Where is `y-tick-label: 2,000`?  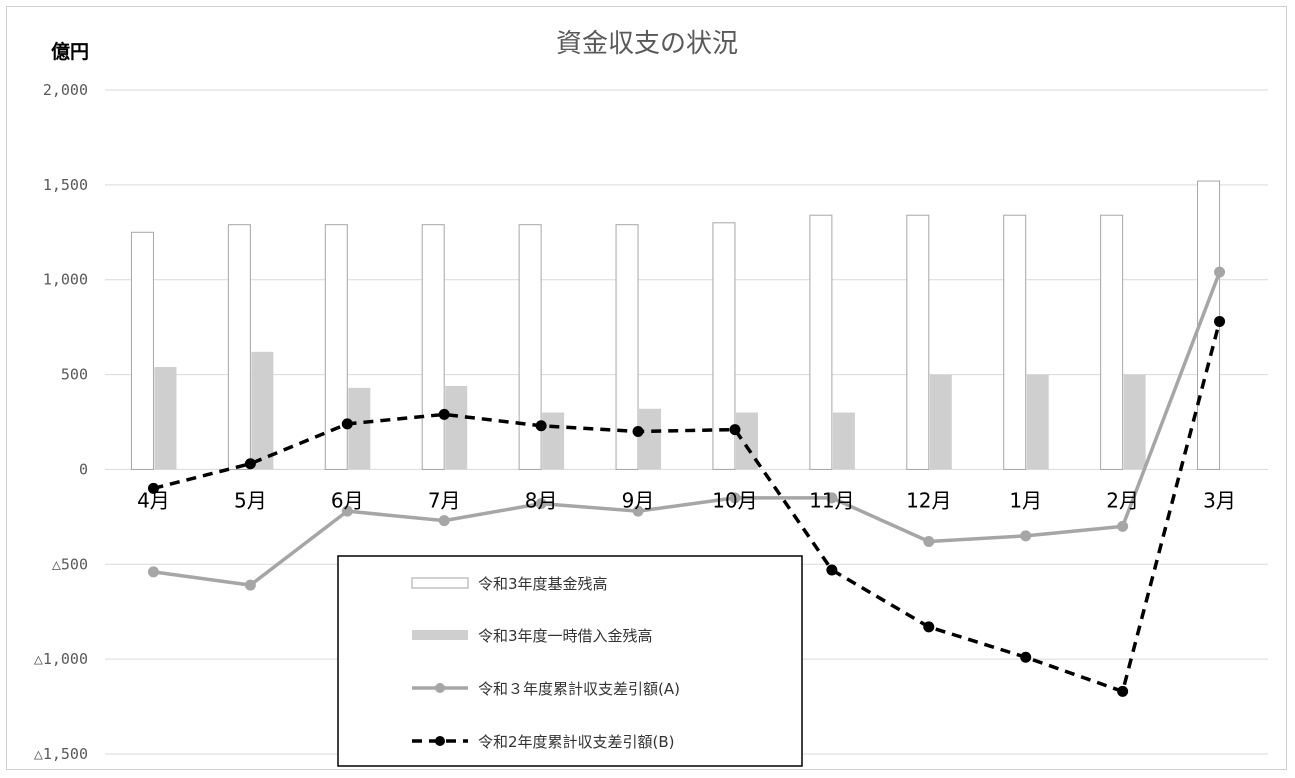
y-tick-label: 2,000 is located at coordinates (65, 90).